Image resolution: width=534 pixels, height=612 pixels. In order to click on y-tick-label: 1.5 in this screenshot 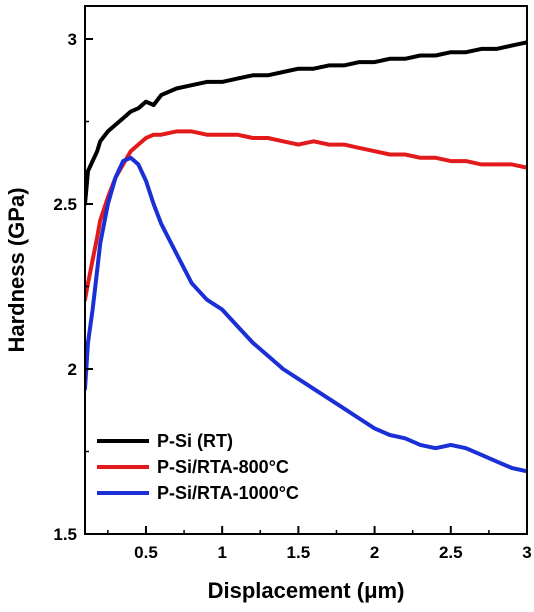, I will do `click(65, 534)`.